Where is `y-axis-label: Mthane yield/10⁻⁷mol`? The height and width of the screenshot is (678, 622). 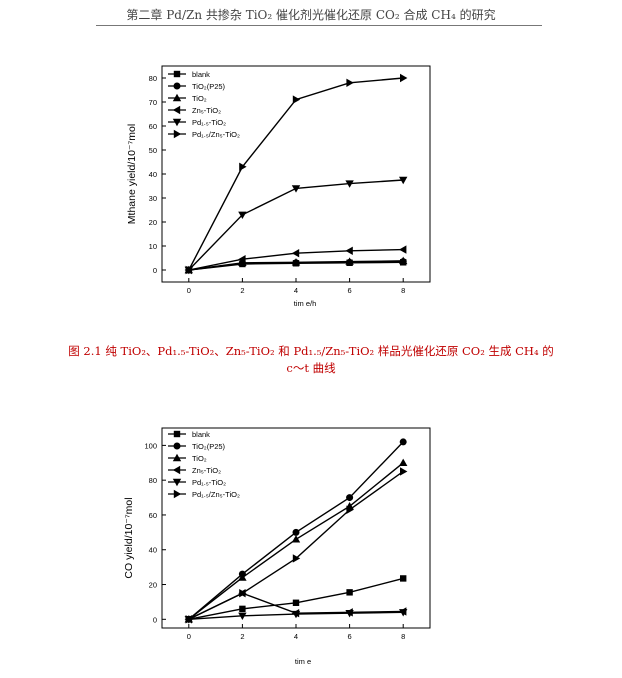
y-axis-label: Mthane yield/10⁻⁷mol is located at coordinates (132, 174).